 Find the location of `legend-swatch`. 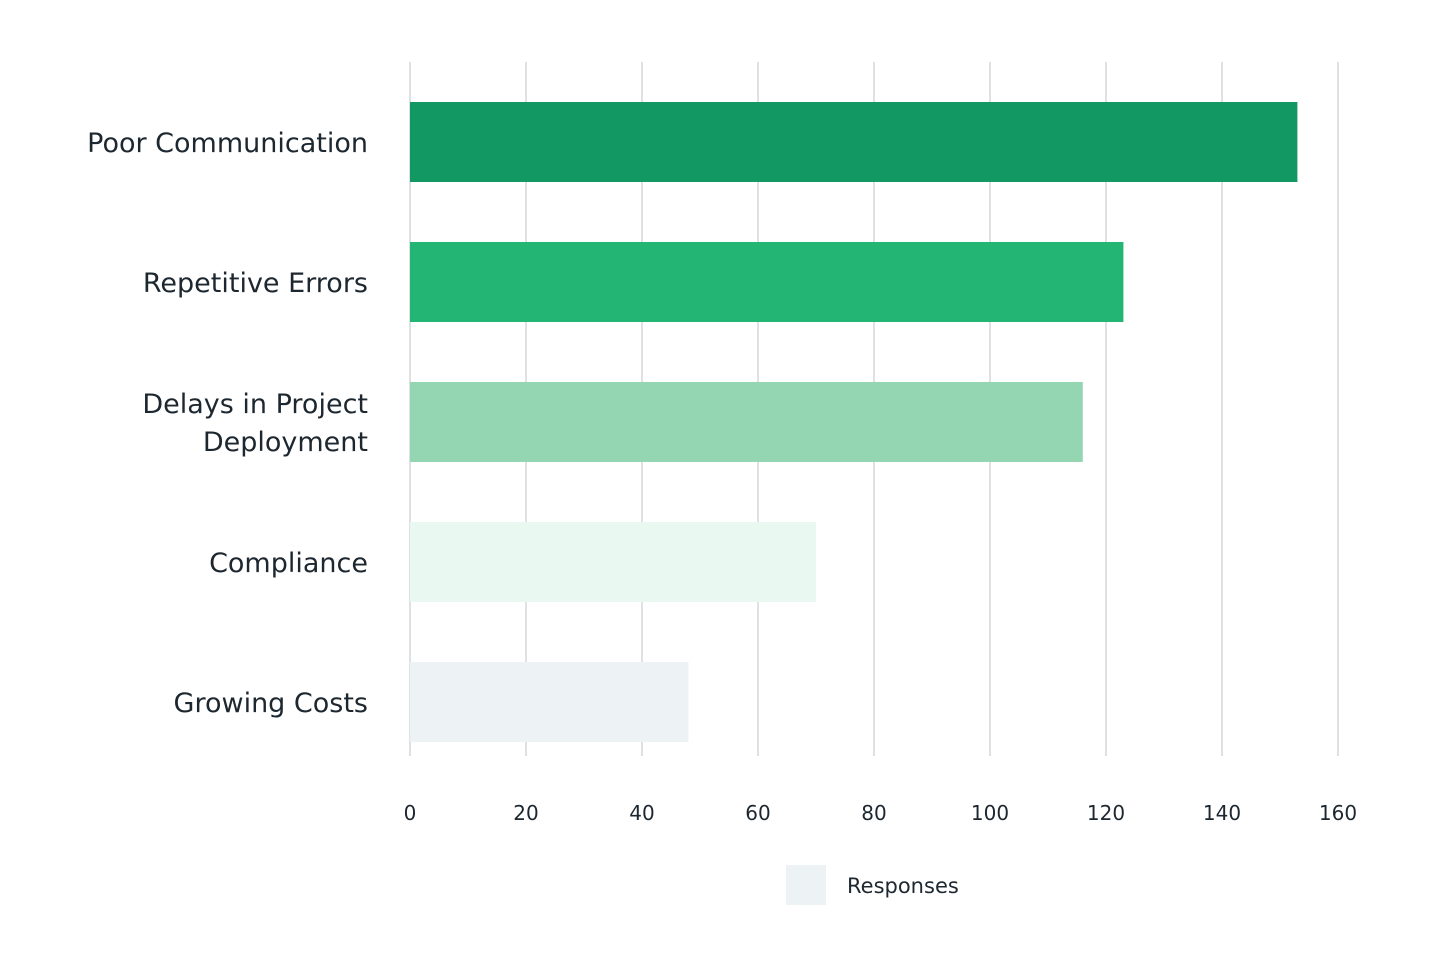

legend-swatch is located at coordinates (806, 885).